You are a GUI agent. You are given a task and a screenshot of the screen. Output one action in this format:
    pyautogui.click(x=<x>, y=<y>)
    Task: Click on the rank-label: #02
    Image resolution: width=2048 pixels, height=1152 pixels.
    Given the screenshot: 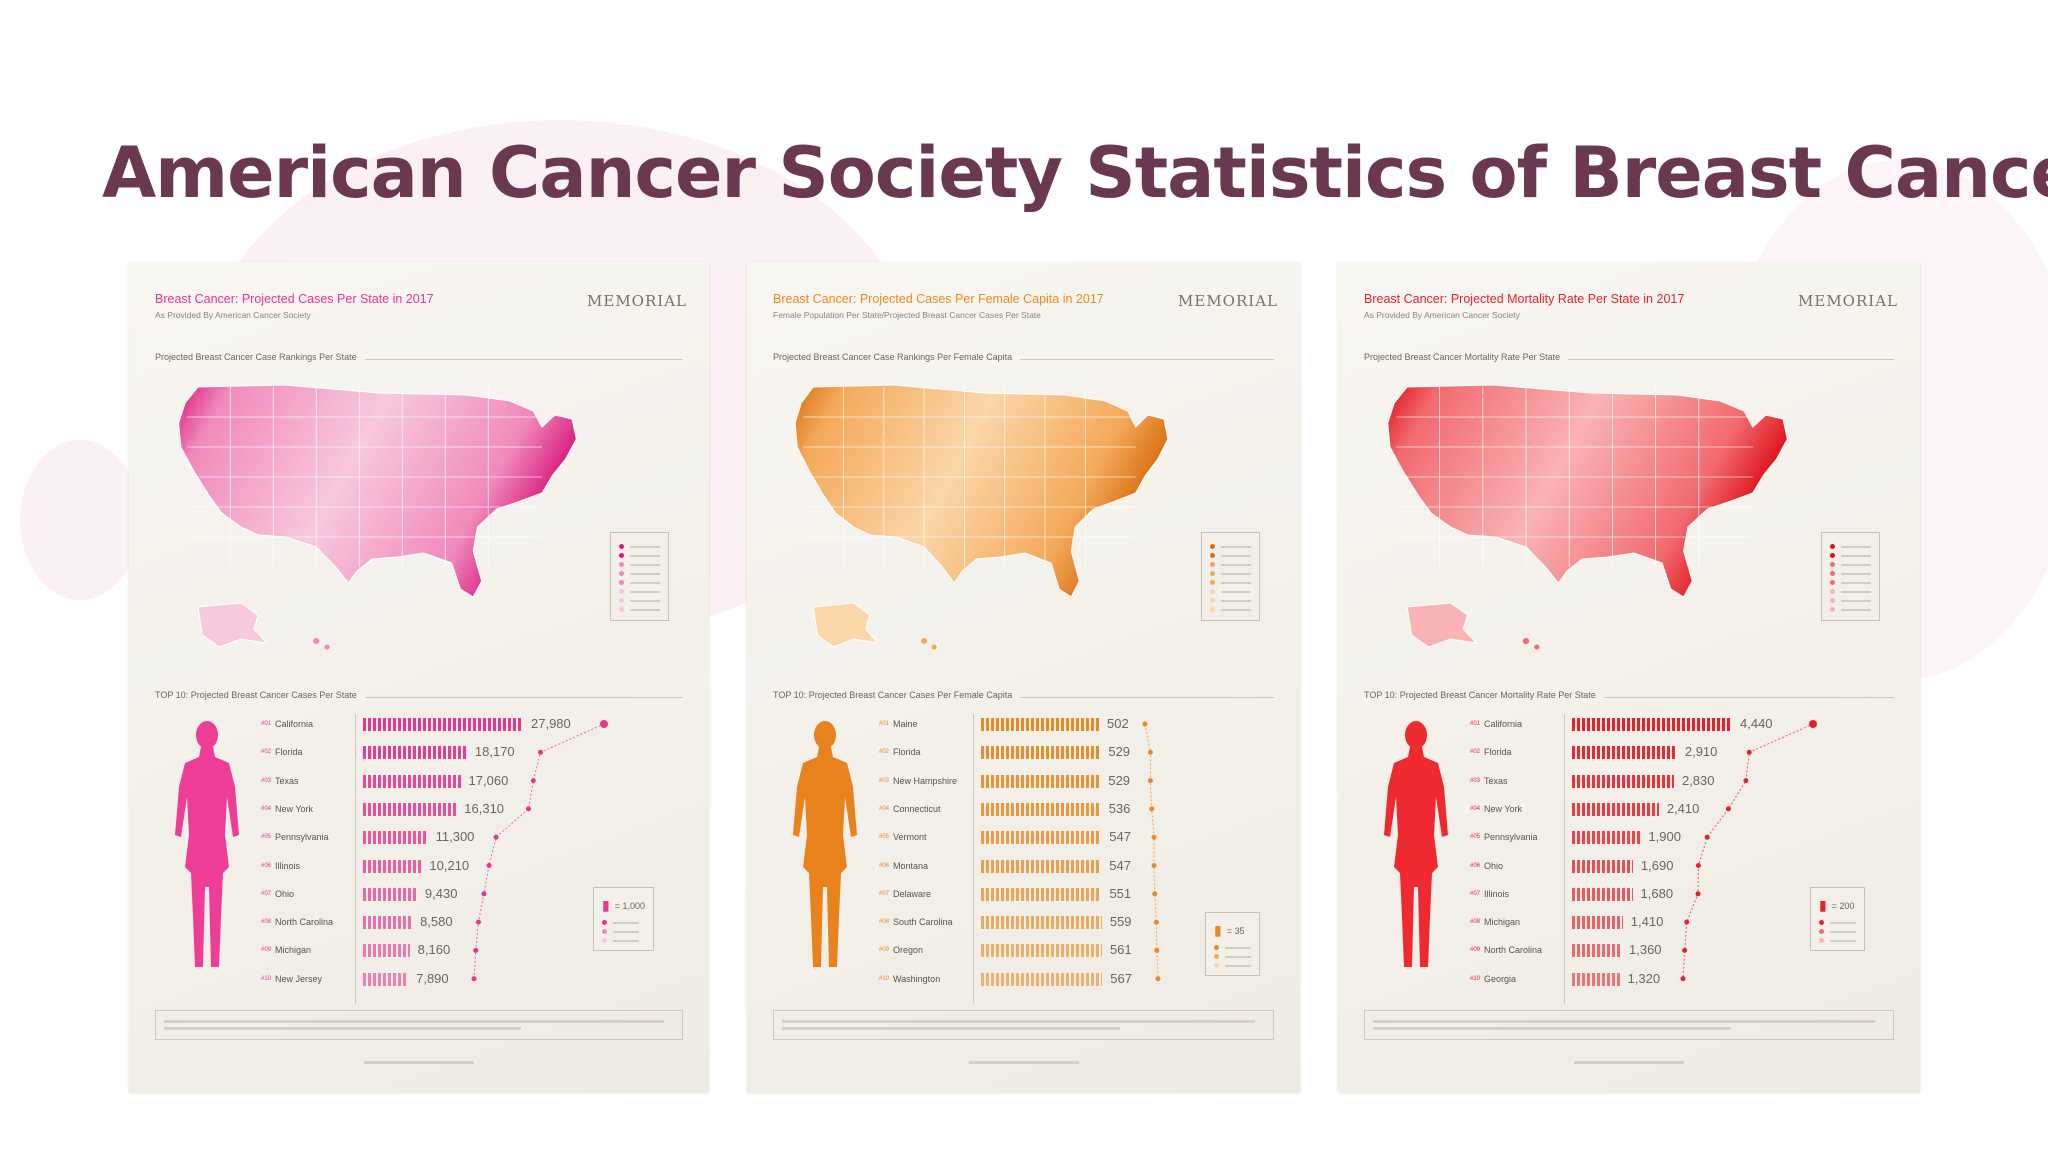 What is the action you would take?
    pyautogui.click(x=883, y=752)
    